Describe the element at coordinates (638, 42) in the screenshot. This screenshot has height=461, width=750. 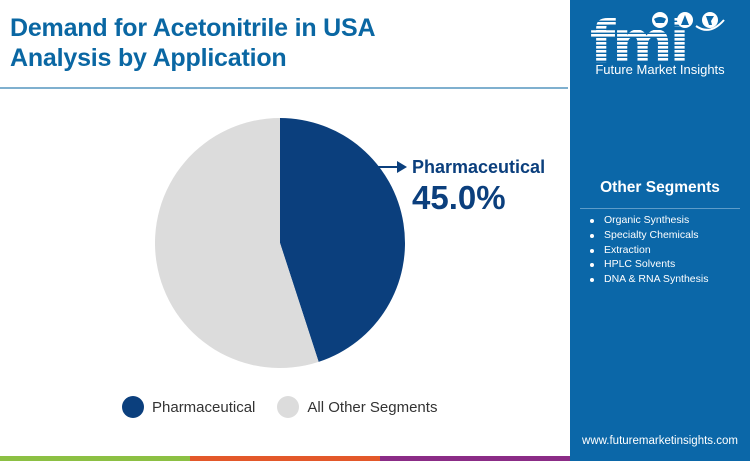
I see `svg-text: fmi` at that location.